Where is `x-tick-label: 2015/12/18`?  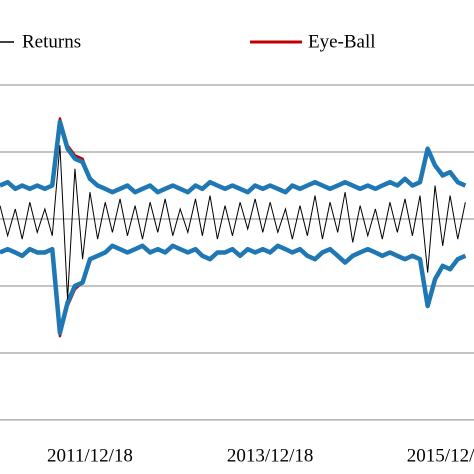
x-tick-label: 2015/12/18 is located at coordinates (440, 455).